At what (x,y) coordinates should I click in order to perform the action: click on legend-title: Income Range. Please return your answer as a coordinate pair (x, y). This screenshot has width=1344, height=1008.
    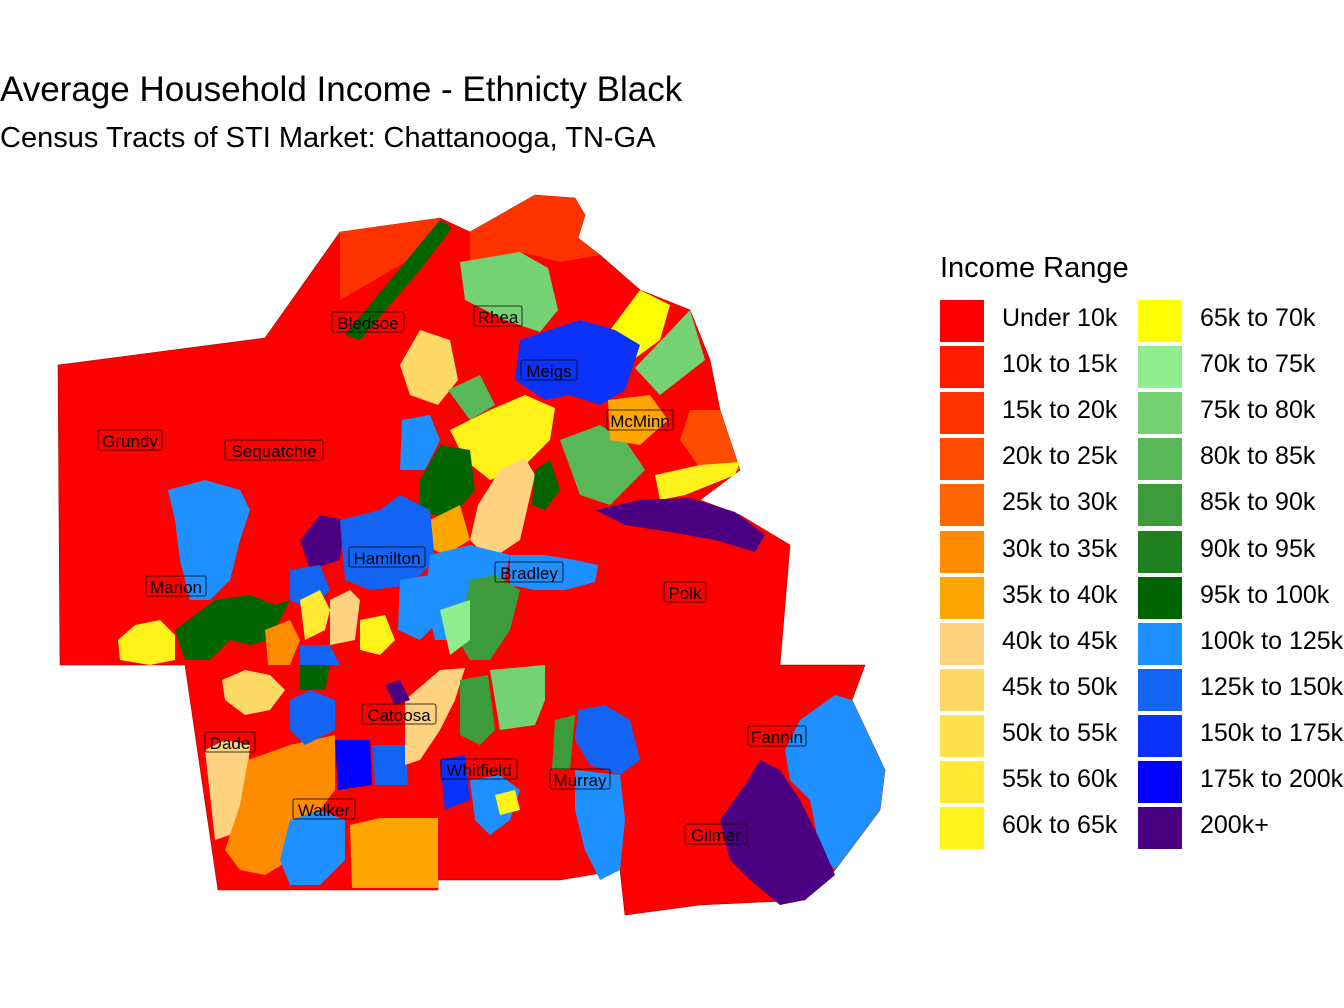
    Looking at the image, I should click on (1034, 268).